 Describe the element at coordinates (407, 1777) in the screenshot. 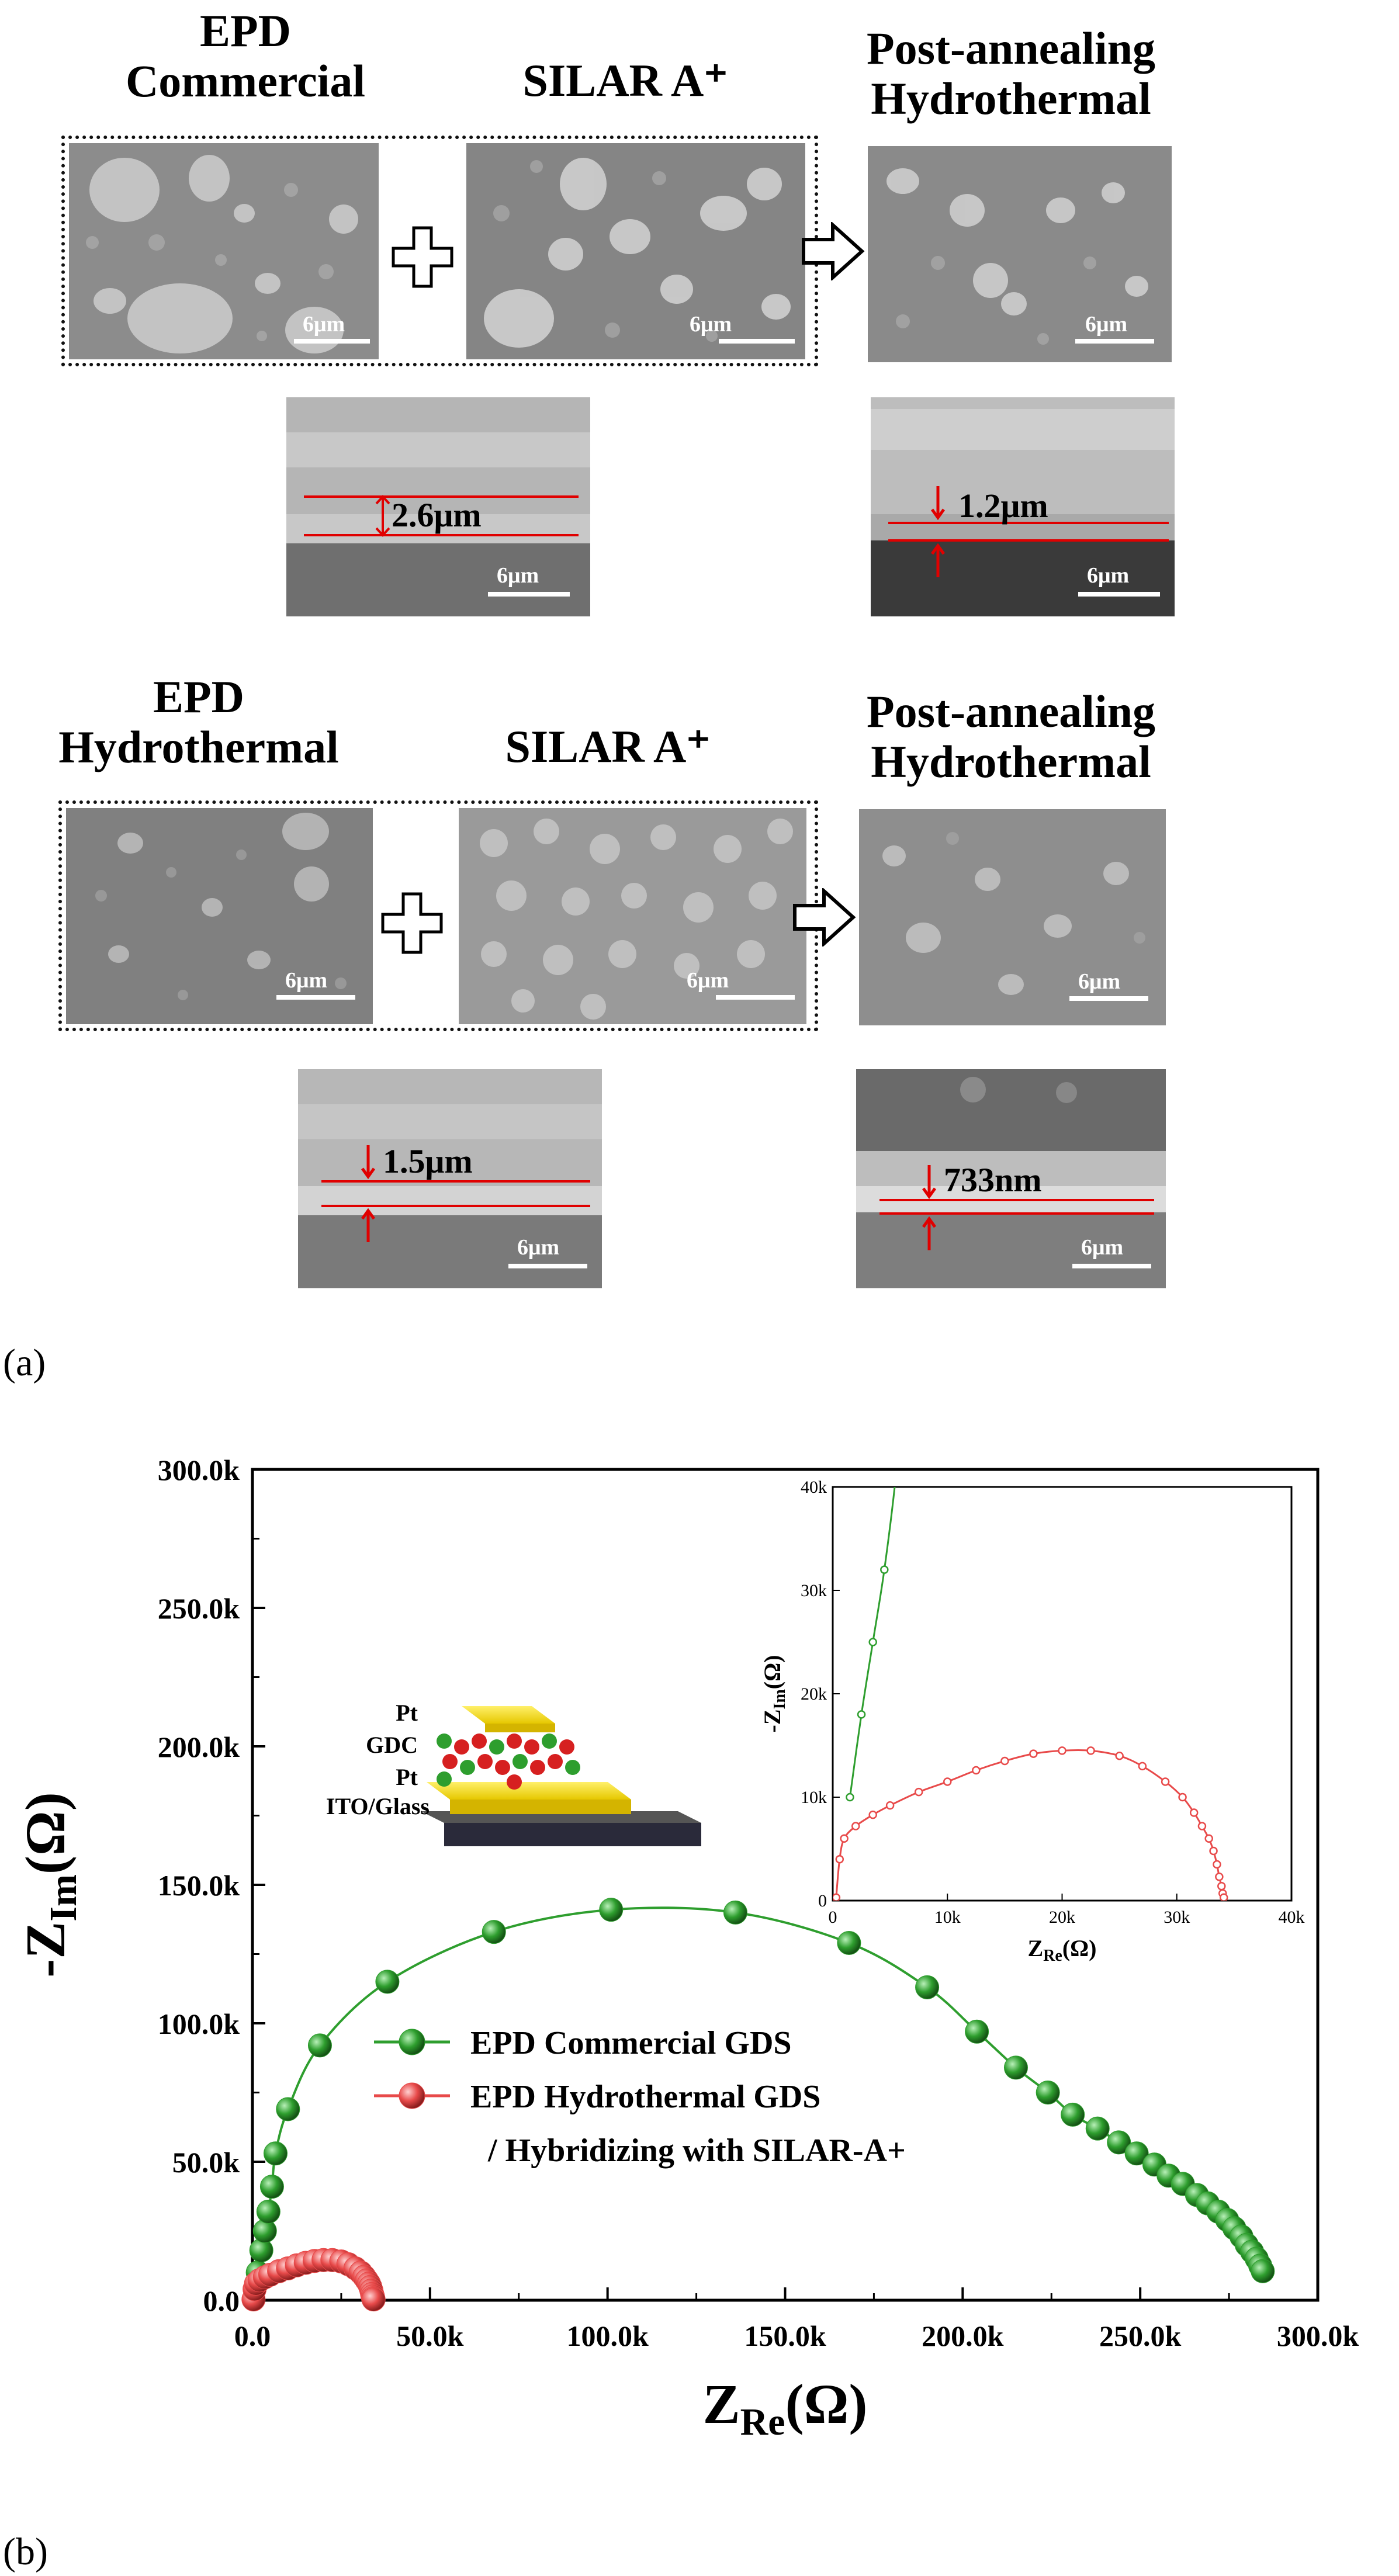

I see `schematic-label-pt-bottom: Pt` at that location.